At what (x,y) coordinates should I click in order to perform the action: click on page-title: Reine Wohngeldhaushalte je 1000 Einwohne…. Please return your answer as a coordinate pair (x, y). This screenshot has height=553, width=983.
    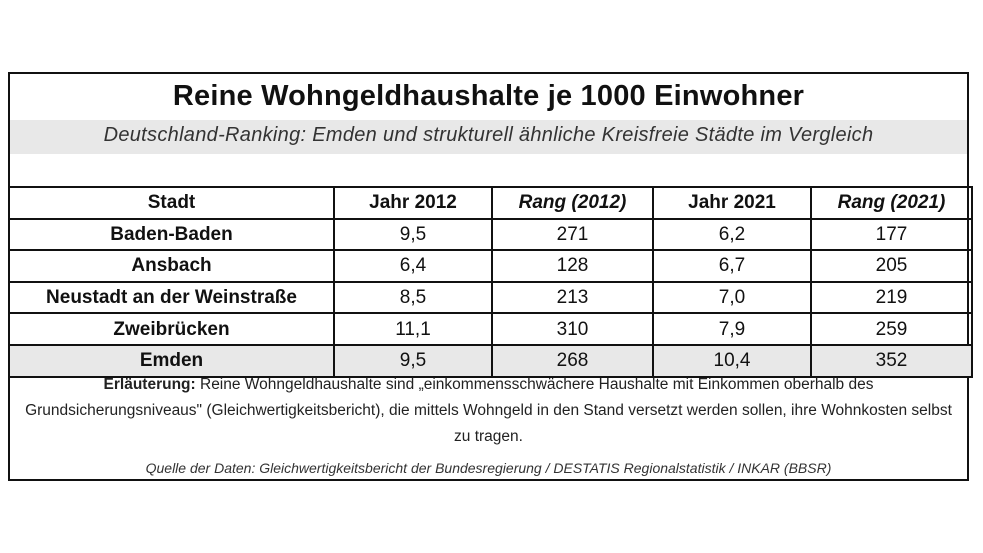
    Looking at the image, I should click on (488, 96).